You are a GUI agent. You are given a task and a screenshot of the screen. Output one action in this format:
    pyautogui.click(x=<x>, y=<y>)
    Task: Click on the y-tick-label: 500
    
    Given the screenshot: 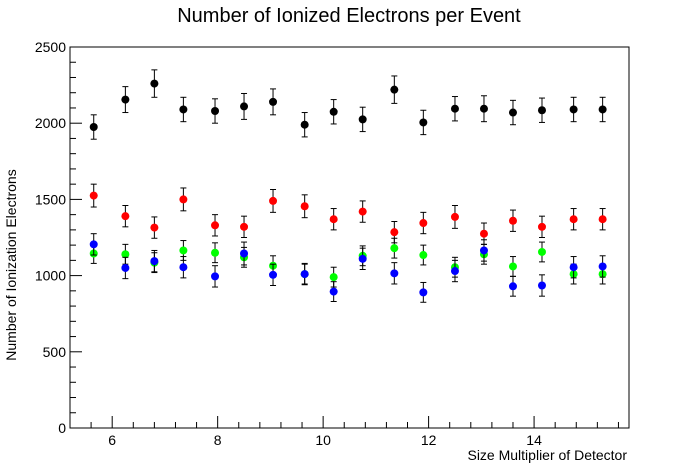 What is the action you would take?
    pyautogui.click(x=55, y=352)
    